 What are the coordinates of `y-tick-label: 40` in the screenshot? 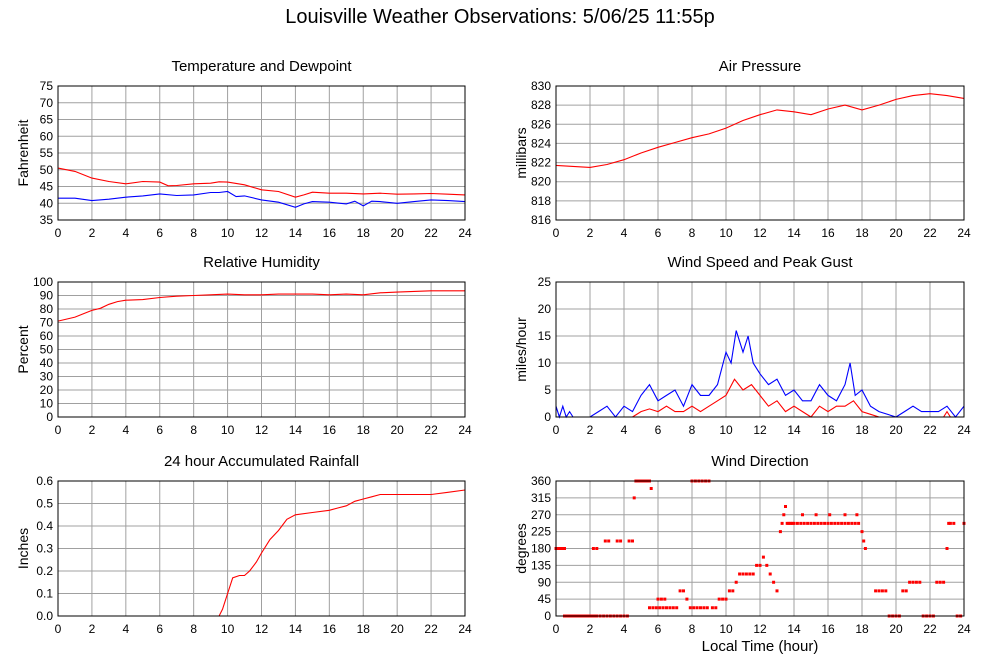 It's located at (47, 363).